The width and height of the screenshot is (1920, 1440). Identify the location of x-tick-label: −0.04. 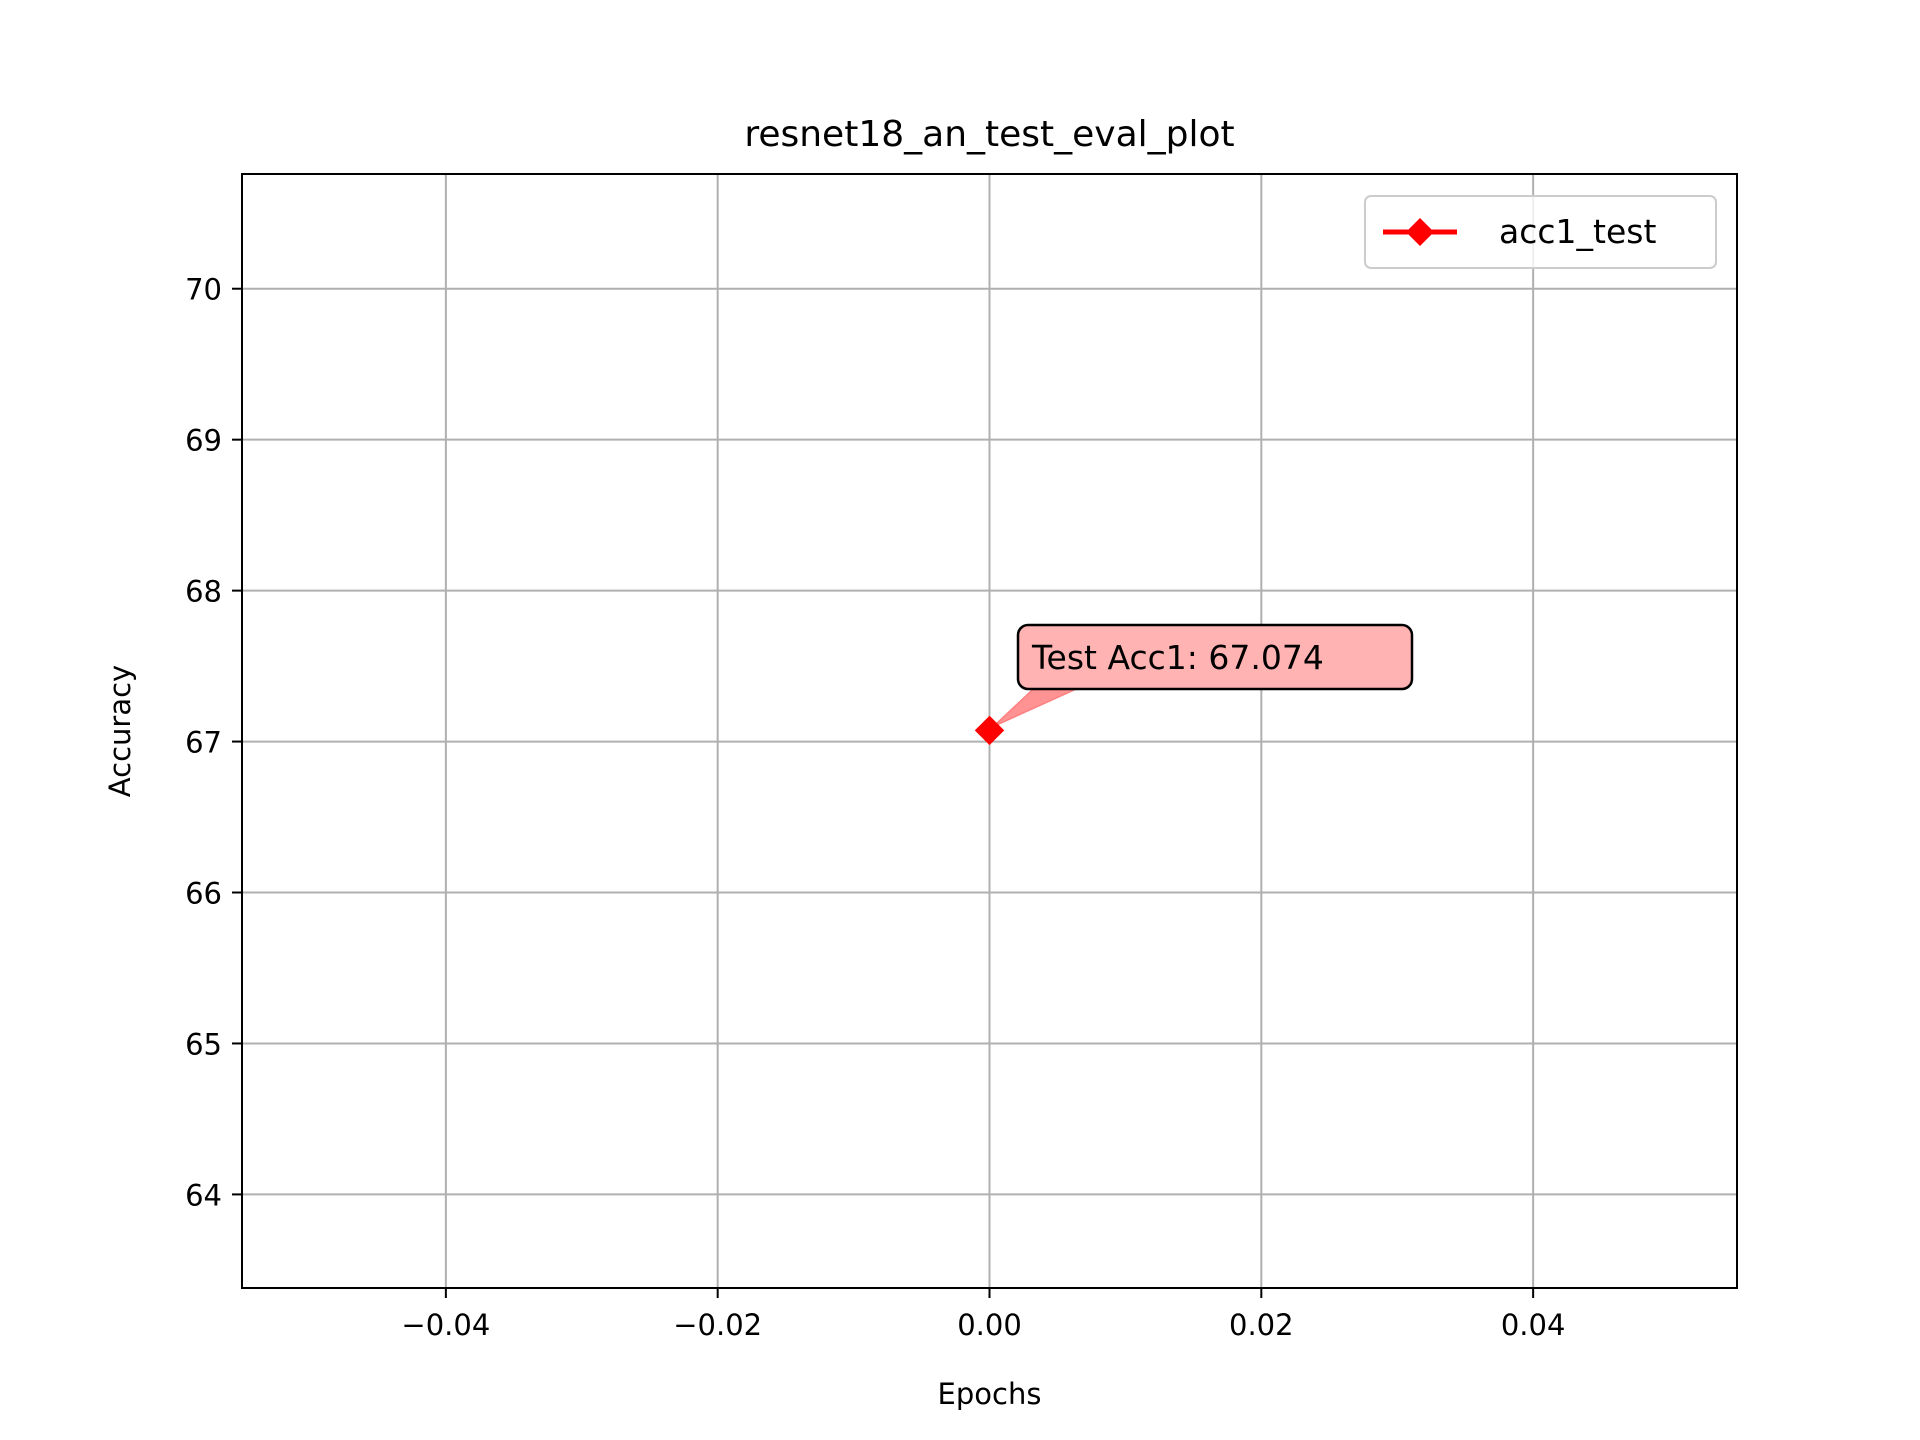
(445, 1325).